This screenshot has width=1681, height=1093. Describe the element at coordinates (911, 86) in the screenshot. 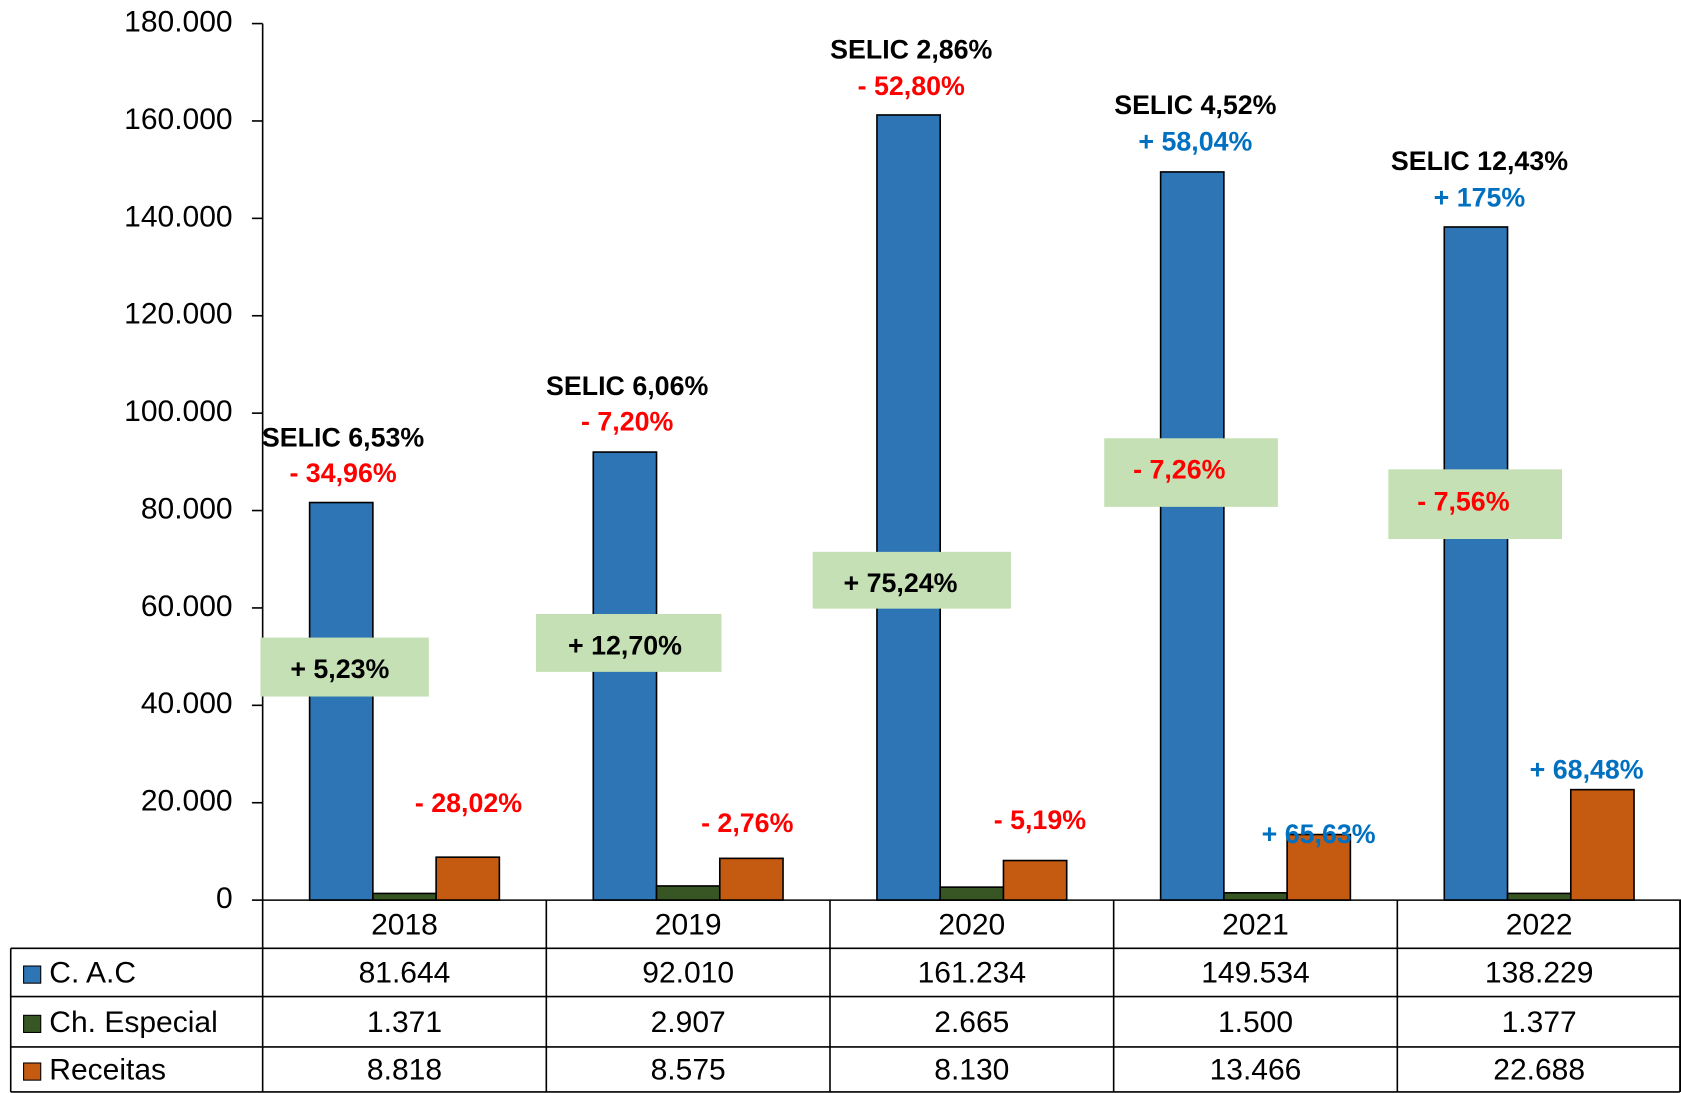

I see `change-label: - 52,80%` at that location.